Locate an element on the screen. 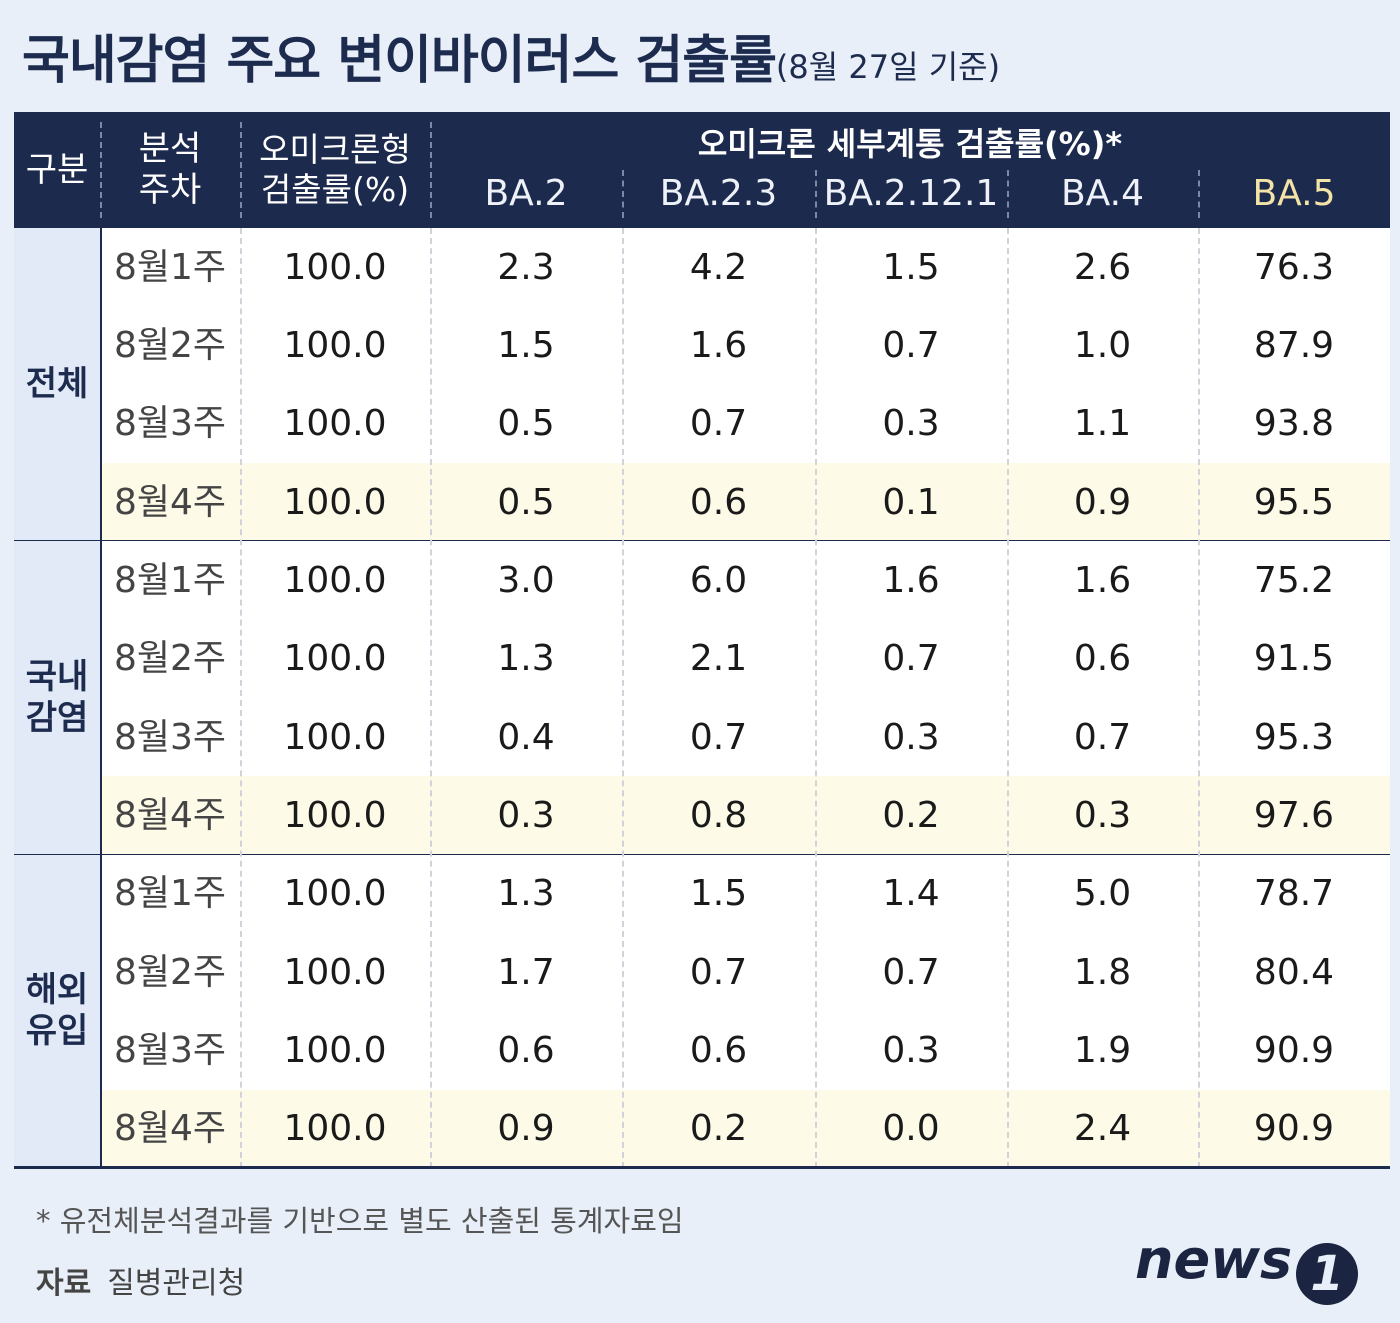 The height and width of the screenshot is (1323, 1400). group-label: 국내 감염 is located at coordinates (57, 697).